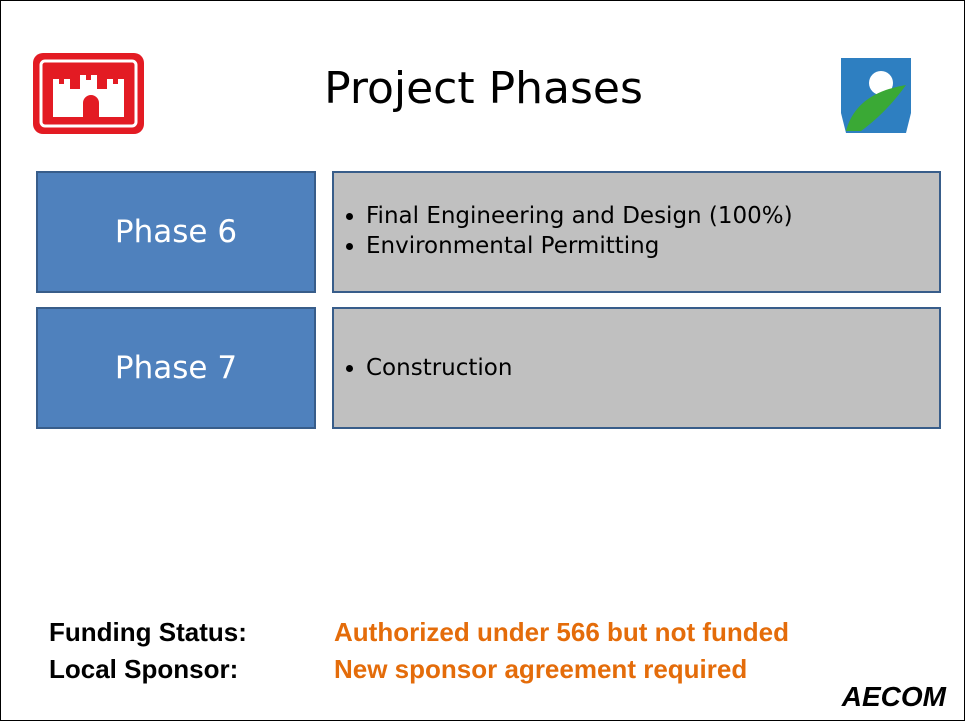  I want to click on state-logo, so click(876, 95).